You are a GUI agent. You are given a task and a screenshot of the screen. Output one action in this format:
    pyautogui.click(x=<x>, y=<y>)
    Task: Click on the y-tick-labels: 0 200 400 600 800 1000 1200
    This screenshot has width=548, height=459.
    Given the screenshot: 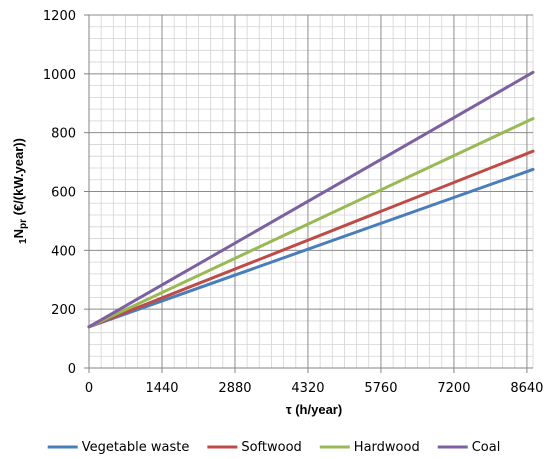 What is the action you would take?
    pyautogui.click(x=59, y=193)
    